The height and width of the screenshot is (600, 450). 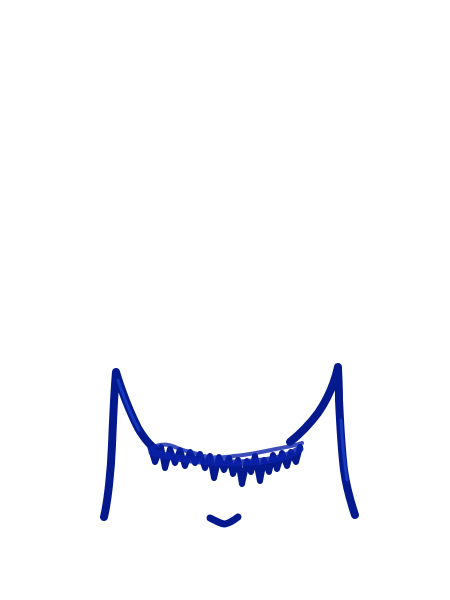 What do you see at coordinates (224, 520) in the screenshot?
I see `small-curve-mark` at bounding box center [224, 520].